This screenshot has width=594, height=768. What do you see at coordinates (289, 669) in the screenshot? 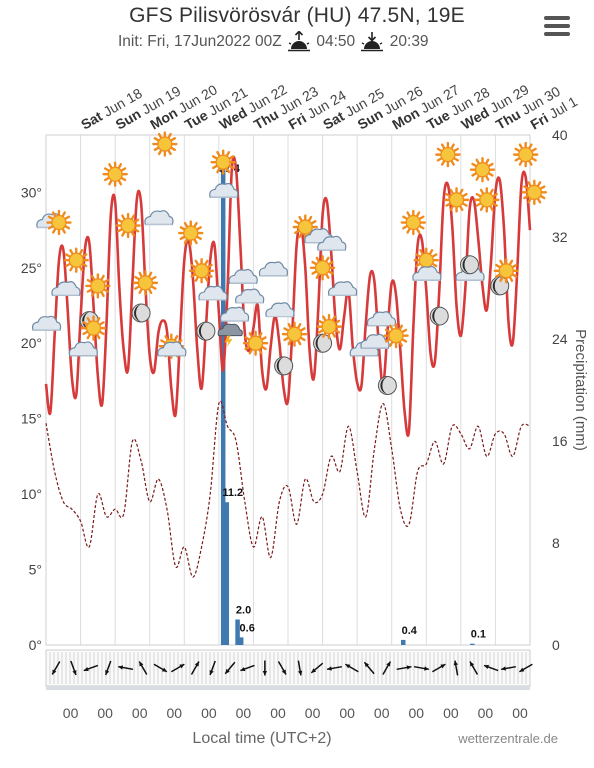
I see `wind-panel` at bounding box center [289, 669].